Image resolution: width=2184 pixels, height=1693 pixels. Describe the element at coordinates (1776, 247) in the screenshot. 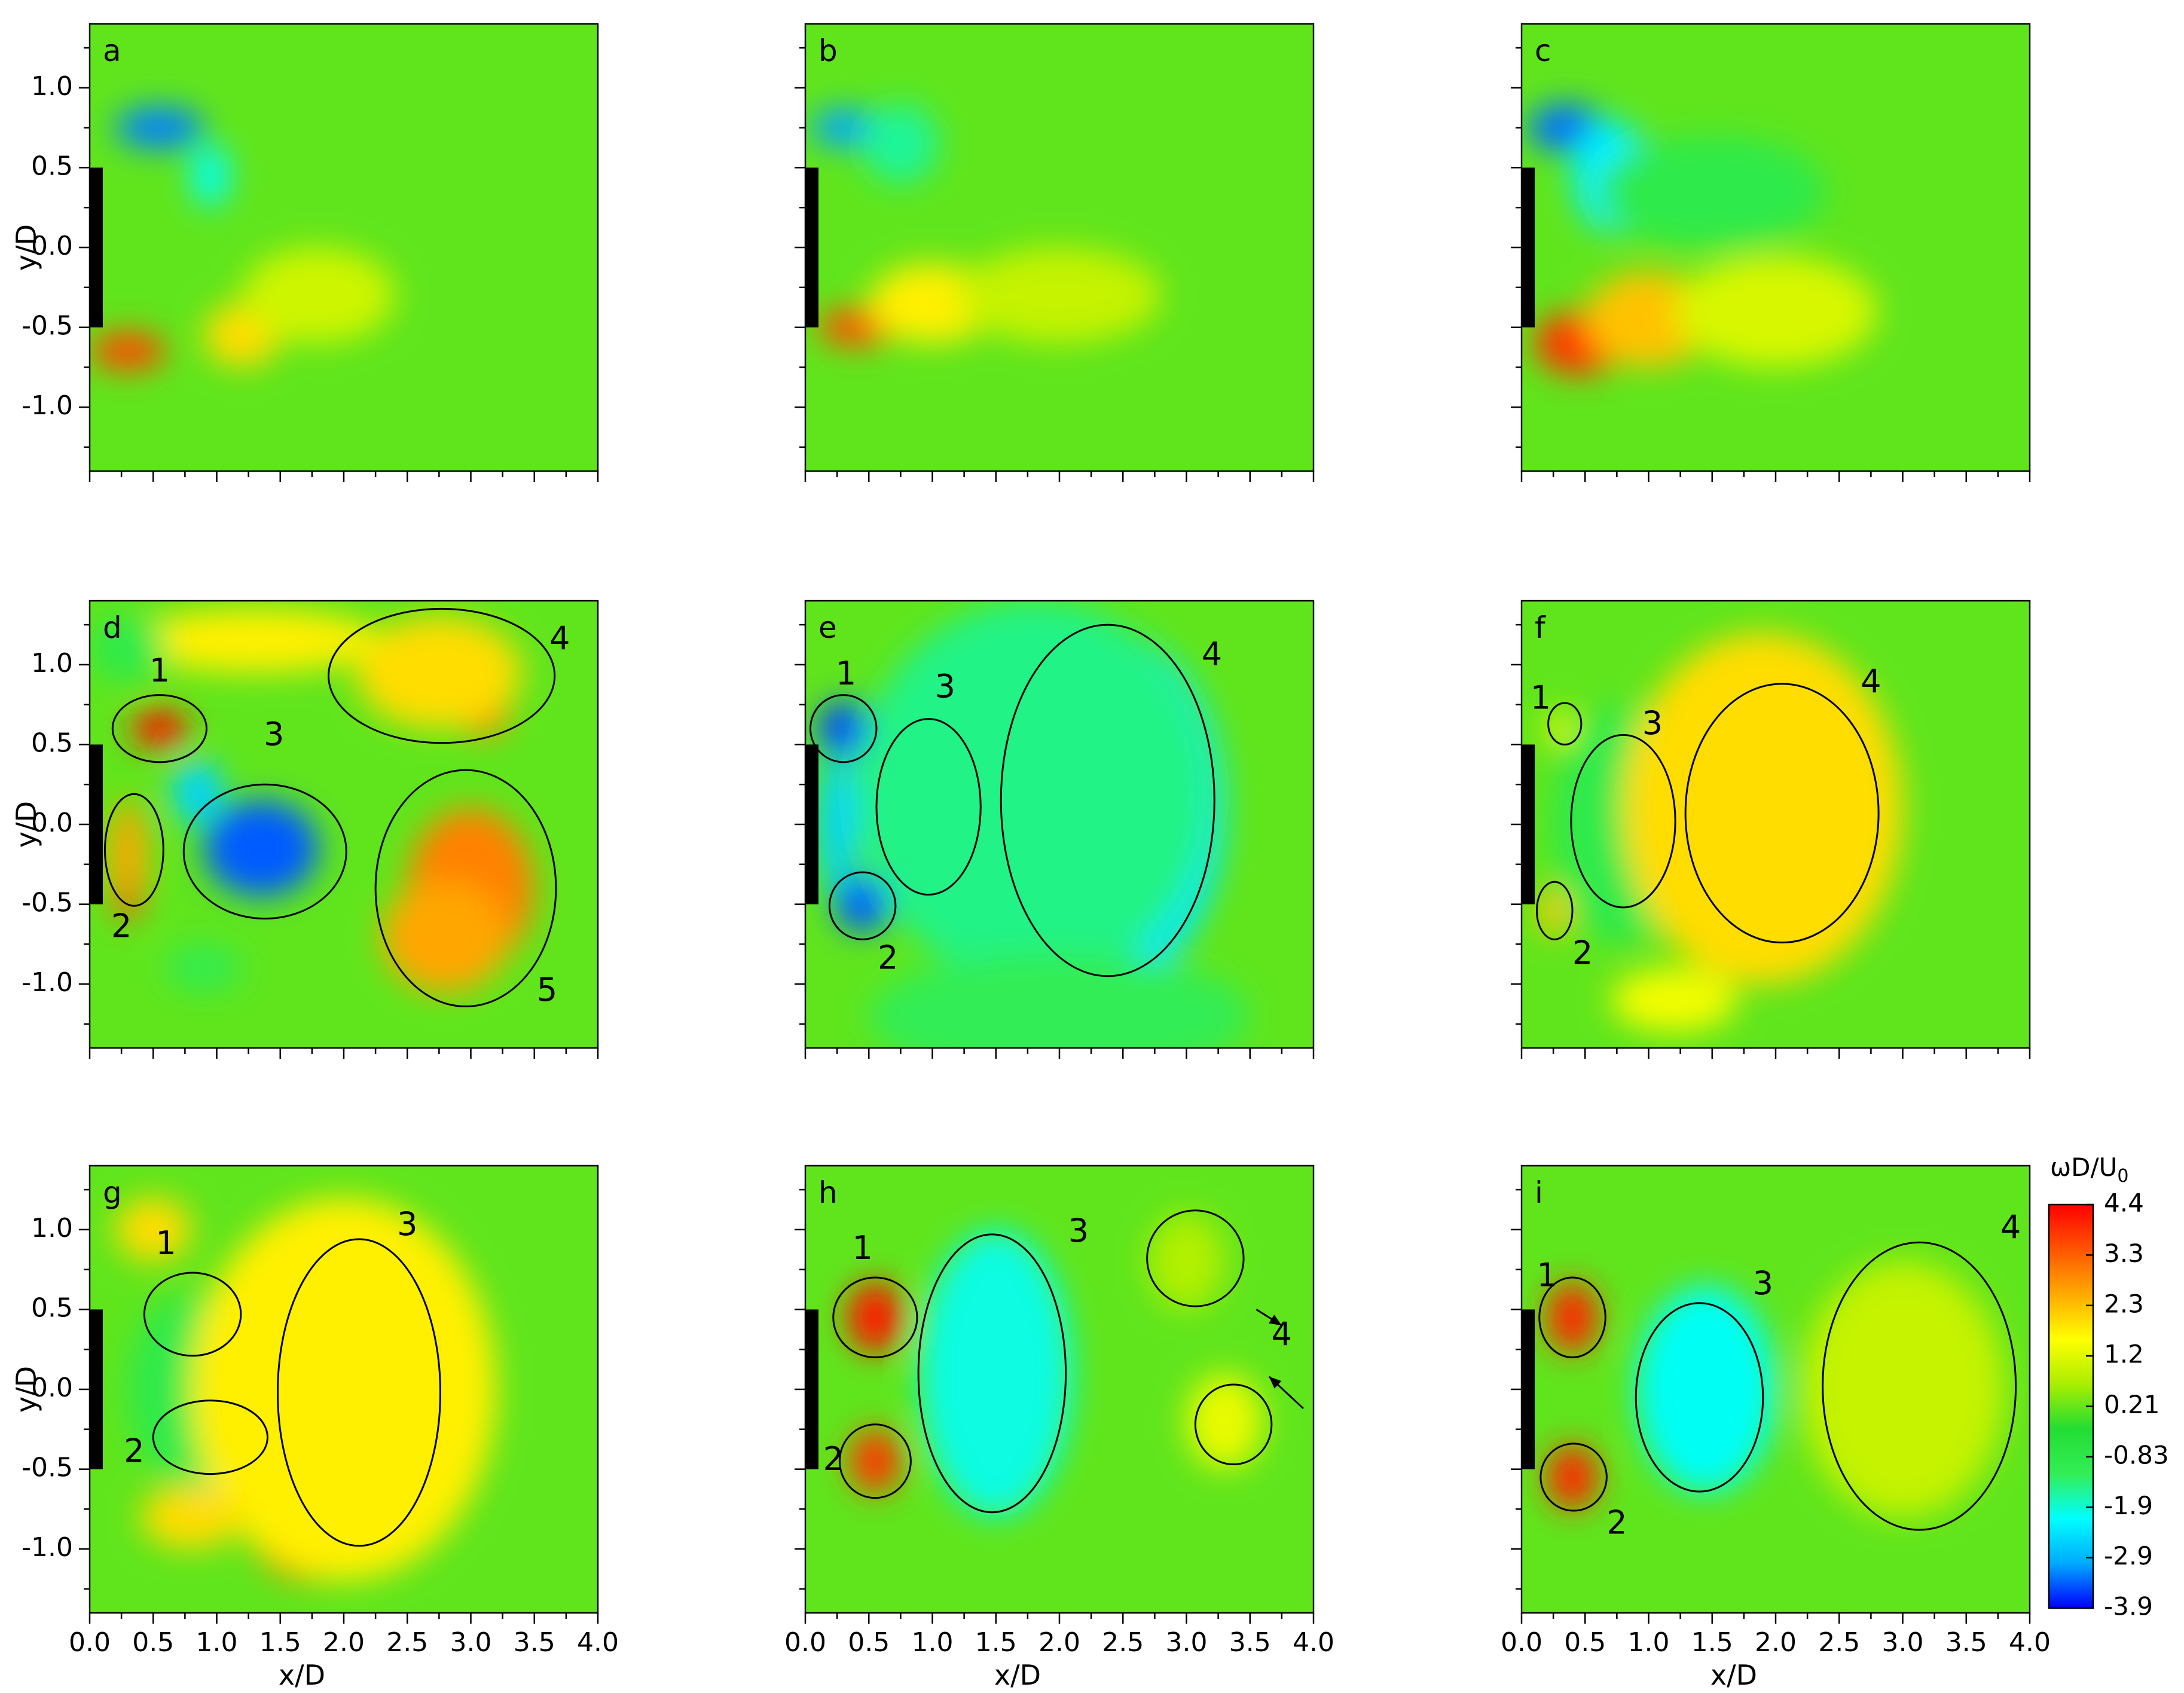

I see `field-background` at that location.